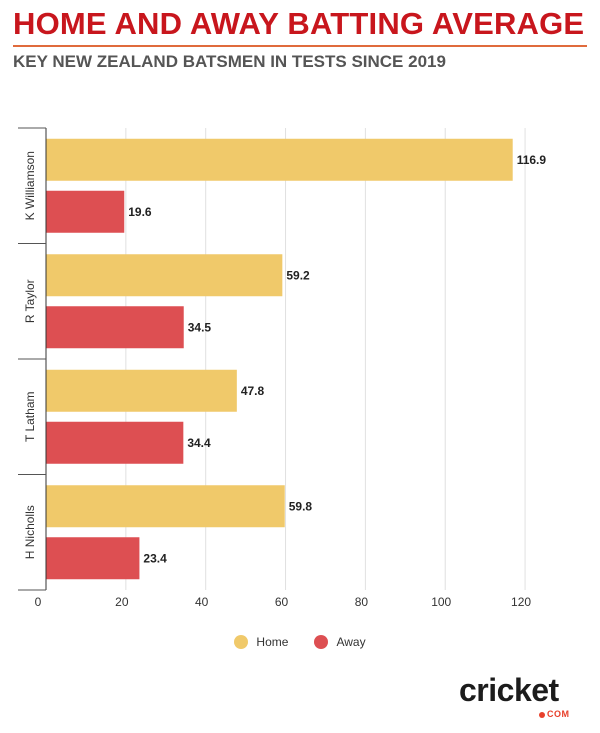  I want to click on legend: Home Away, so click(300, 642).